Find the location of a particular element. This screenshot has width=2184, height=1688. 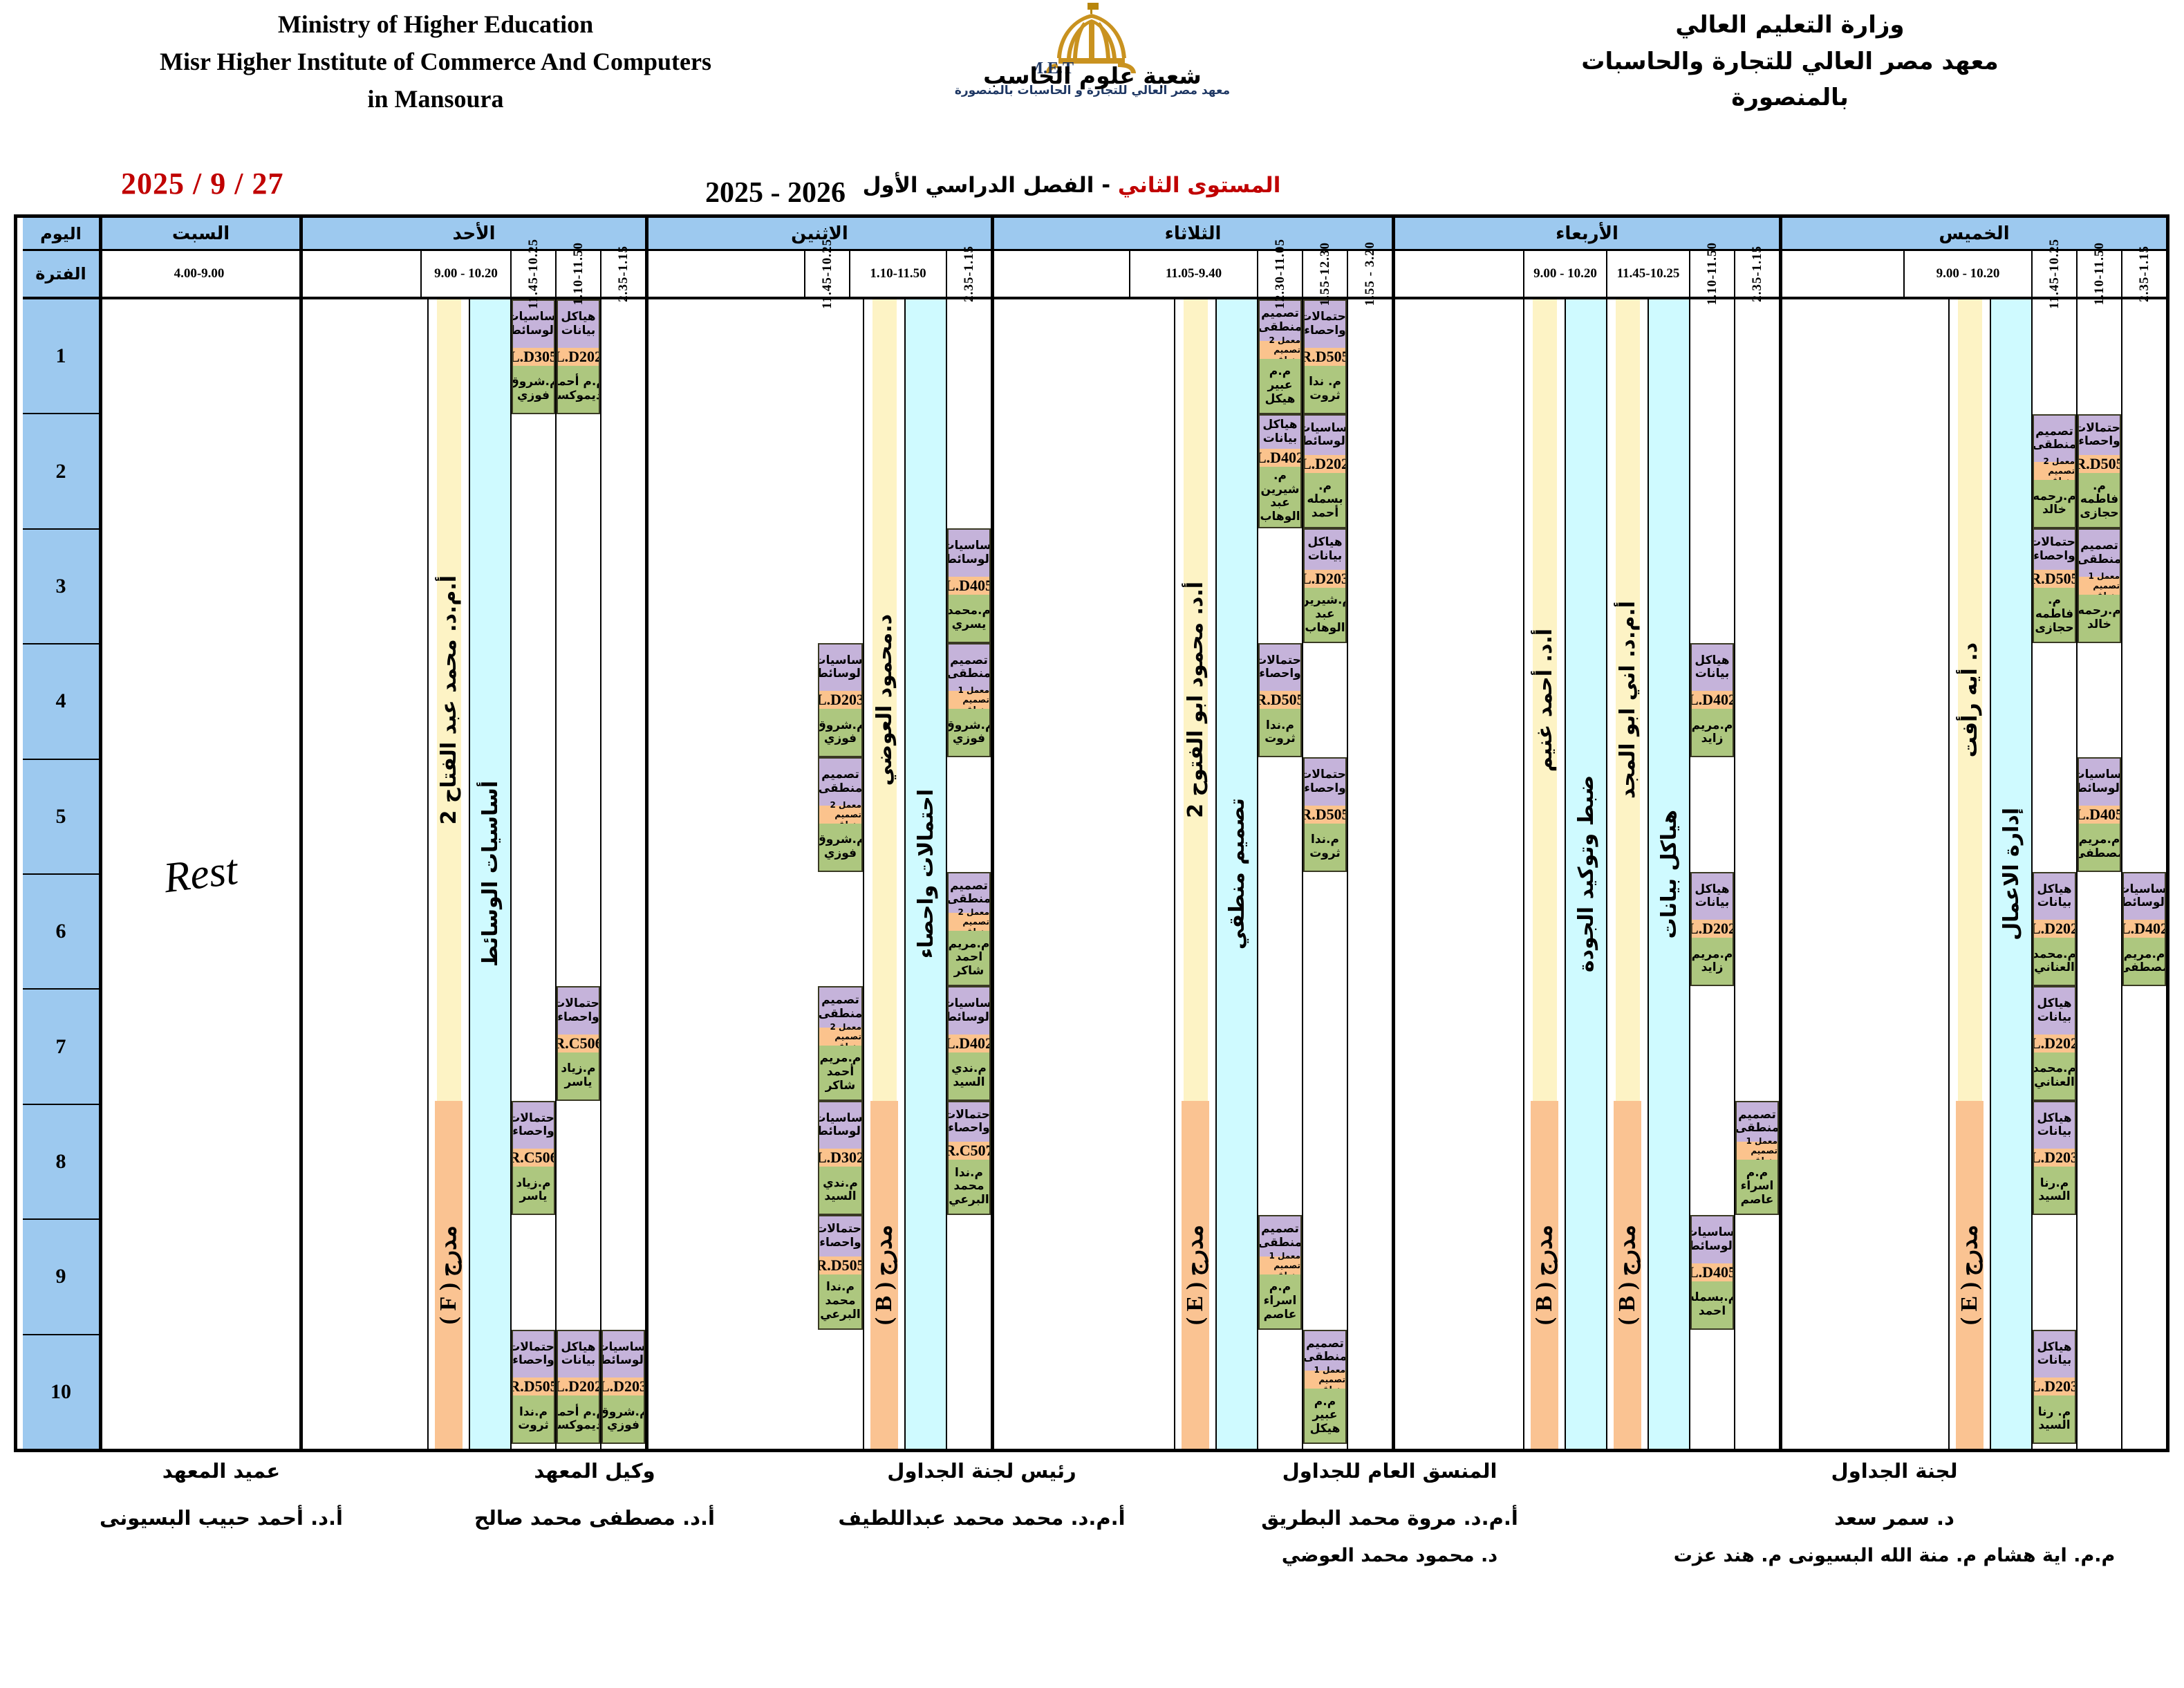

schedule-cell: هياكل بيانات L.D203 م.رنا السيد is located at coordinates (2054, 1157).